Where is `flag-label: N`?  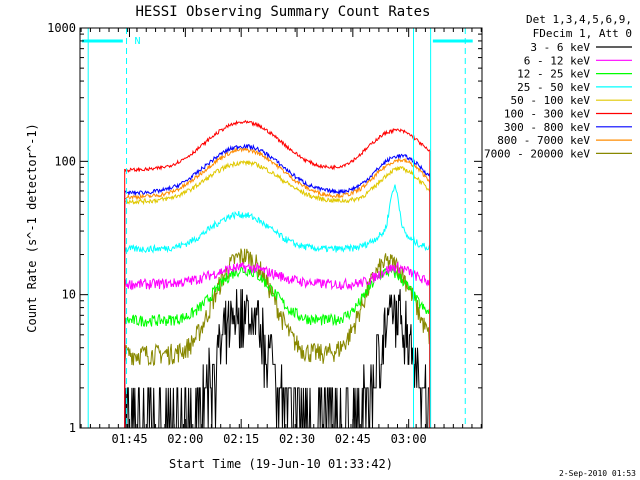 flag-label: N is located at coordinates (138, 41).